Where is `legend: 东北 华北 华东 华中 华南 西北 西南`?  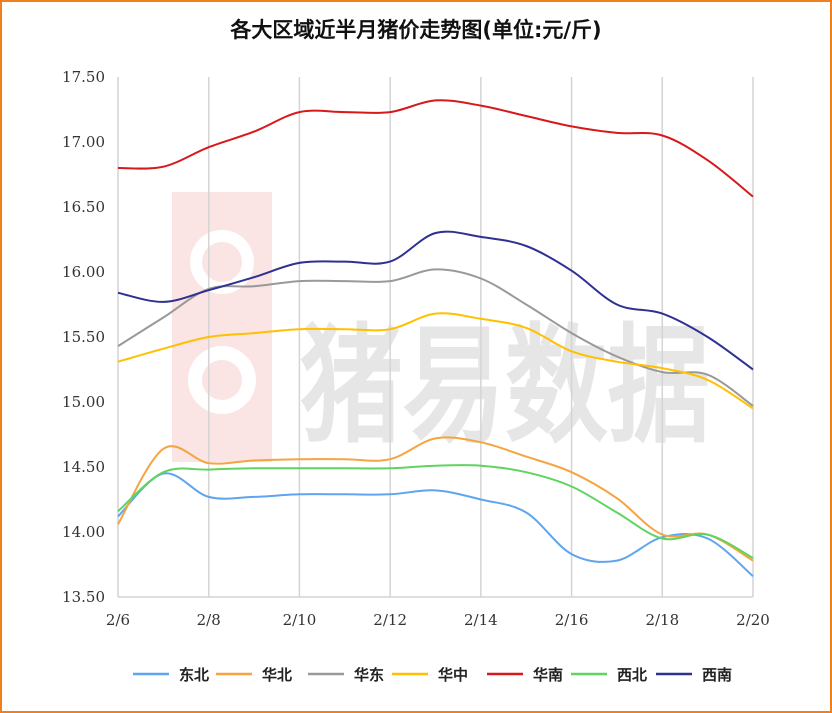
legend: 东北 华北 华东 华中 华南 西北 西南 is located at coordinates (432, 675).